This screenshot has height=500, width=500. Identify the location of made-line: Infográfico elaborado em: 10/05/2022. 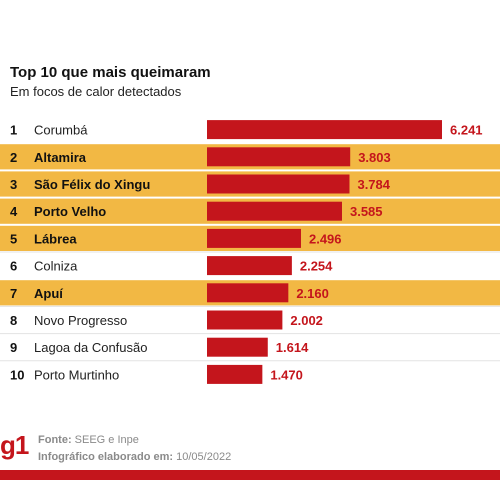
(134, 457).